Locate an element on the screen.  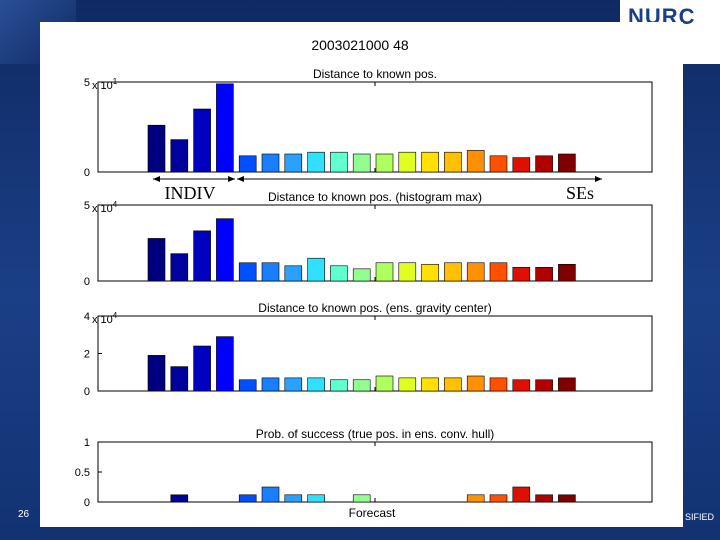
x-axis-label: Forecast is located at coordinates (372, 513).